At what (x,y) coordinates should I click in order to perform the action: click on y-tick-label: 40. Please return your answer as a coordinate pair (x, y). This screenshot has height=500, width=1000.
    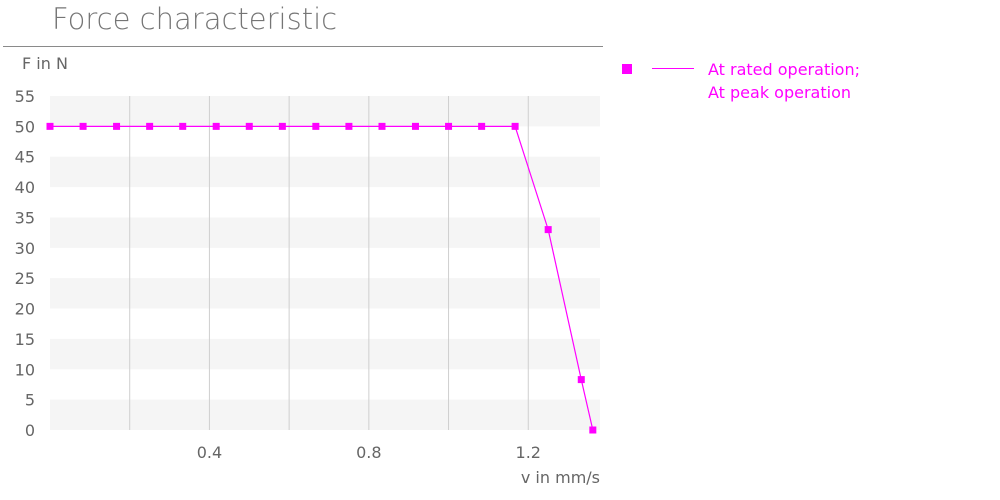
    Looking at the image, I should click on (25, 187).